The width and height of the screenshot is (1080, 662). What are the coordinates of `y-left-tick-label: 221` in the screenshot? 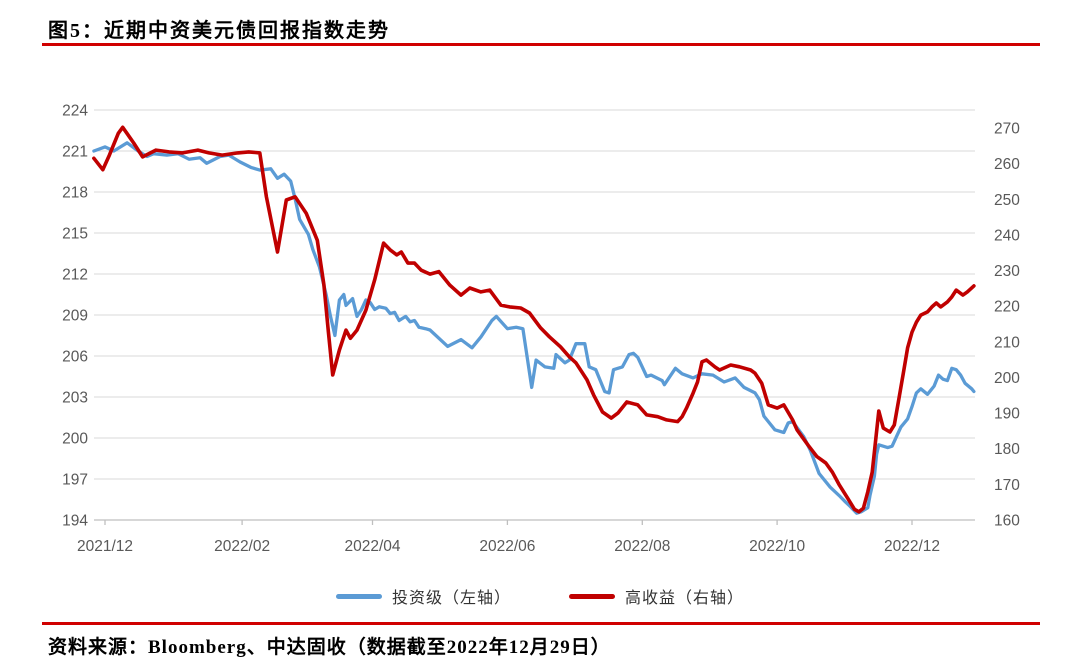 It's located at (75, 152).